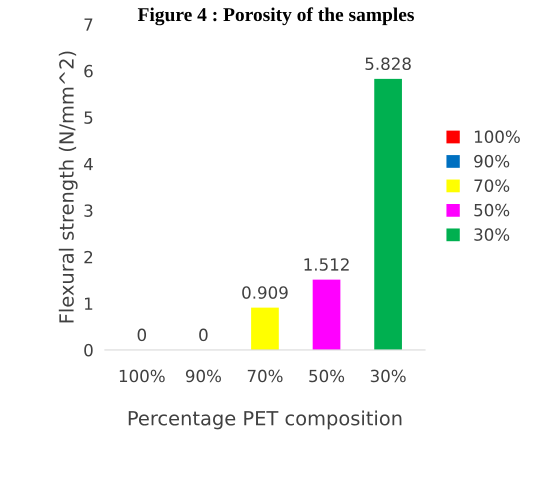 The image size is (552, 486). Describe the element at coordinates (88, 210) in the screenshot. I see `y-tick-label: 3` at that location.